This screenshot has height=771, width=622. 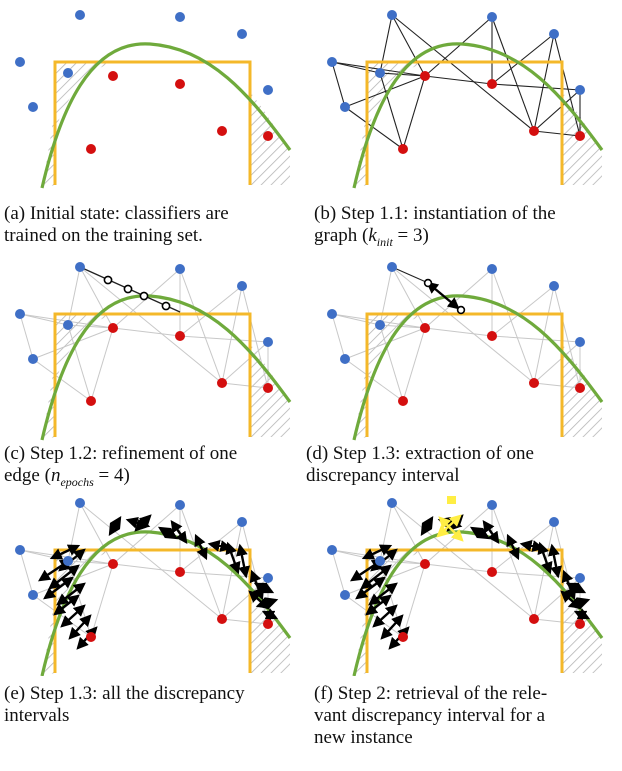 What do you see at coordinates (420, 453) in the screenshot?
I see `caption-d-line1: (d) Step 1.3: extraction of one` at bounding box center [420, 453].